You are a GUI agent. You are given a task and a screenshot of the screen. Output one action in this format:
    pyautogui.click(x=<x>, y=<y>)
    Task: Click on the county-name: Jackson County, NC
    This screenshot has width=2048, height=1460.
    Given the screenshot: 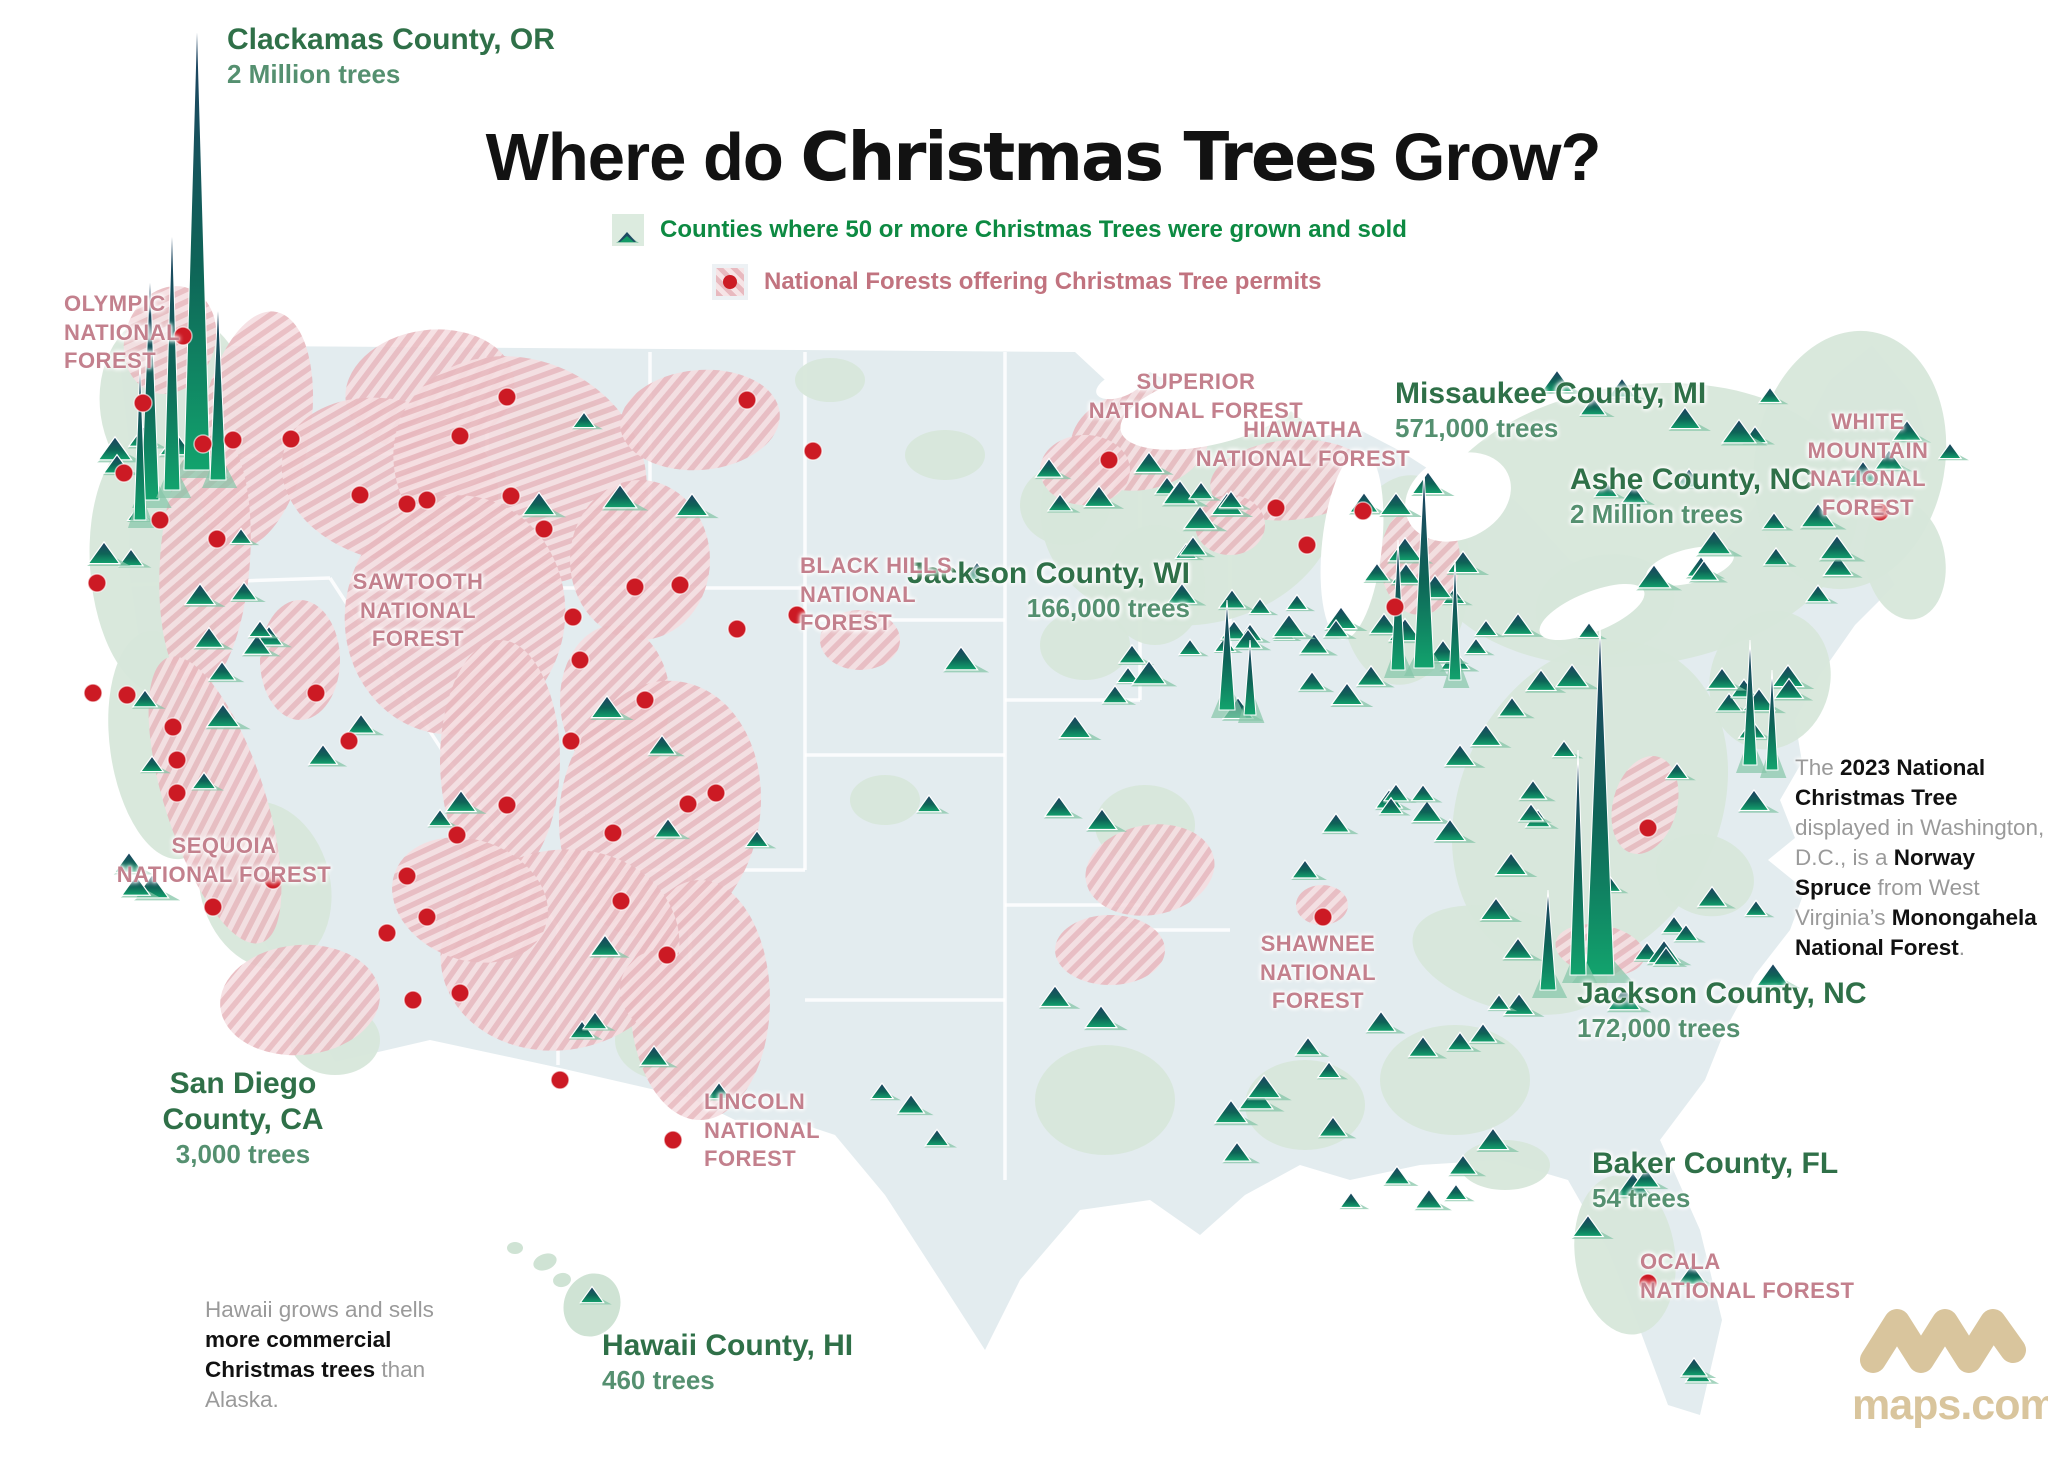 What is the action you would take?
    pyautogui.click(x=1722, y=993)
    